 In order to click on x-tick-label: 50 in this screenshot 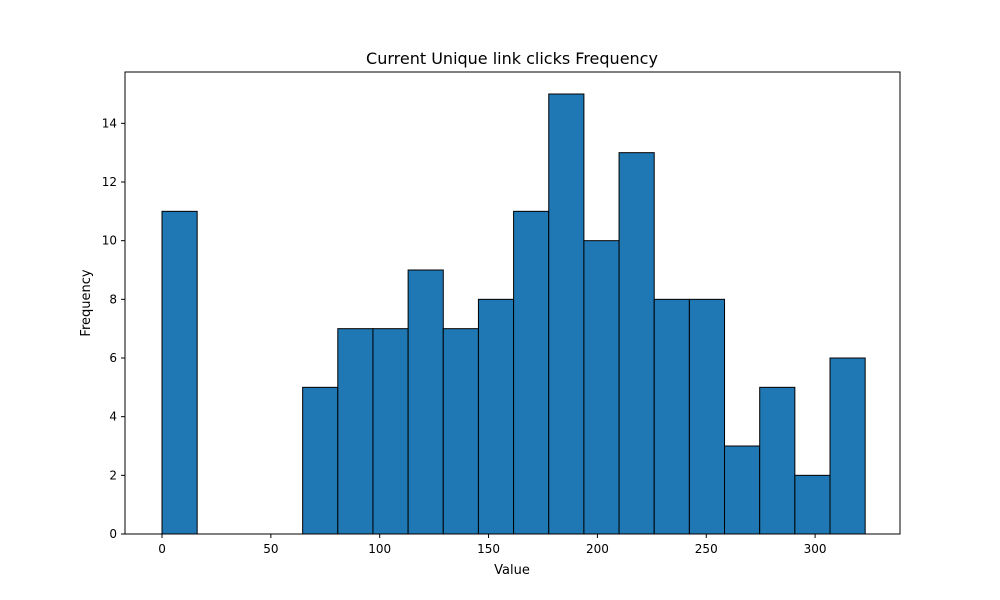, I will do `click(270, 549)`.